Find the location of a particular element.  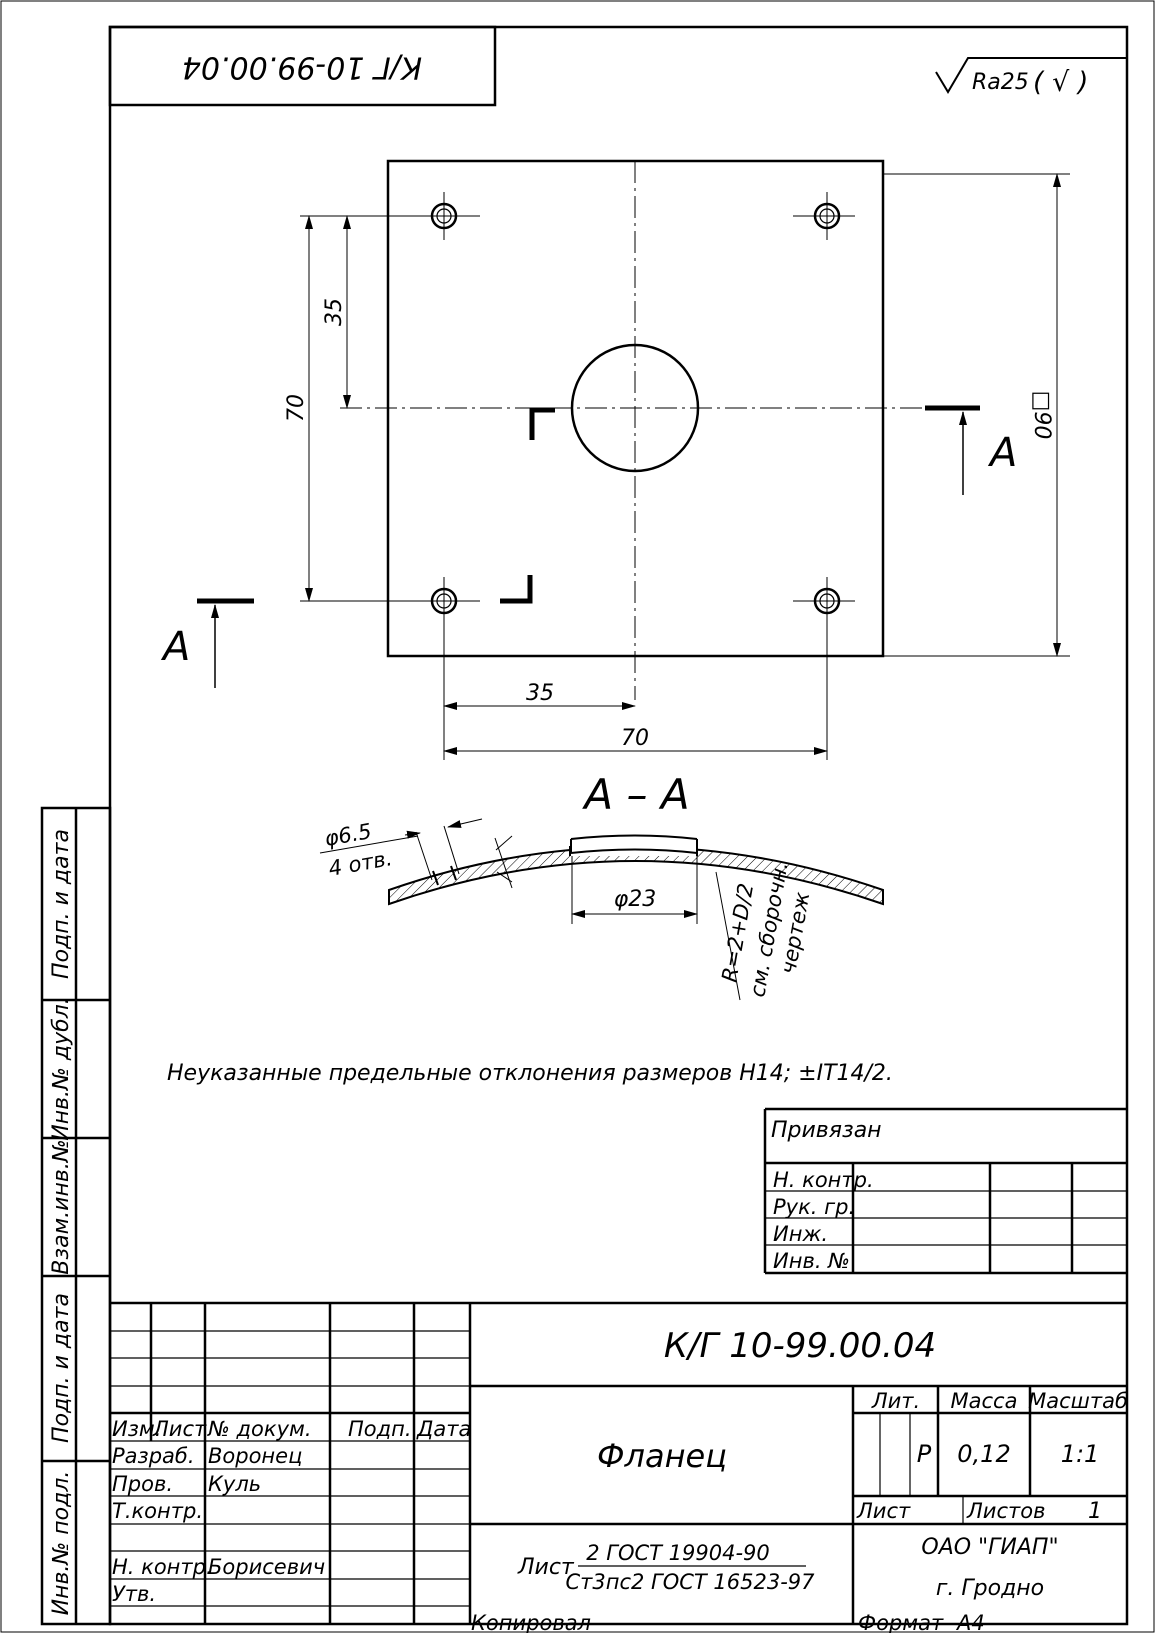

mass-header: Масса is located at coordinates (984, 1401).